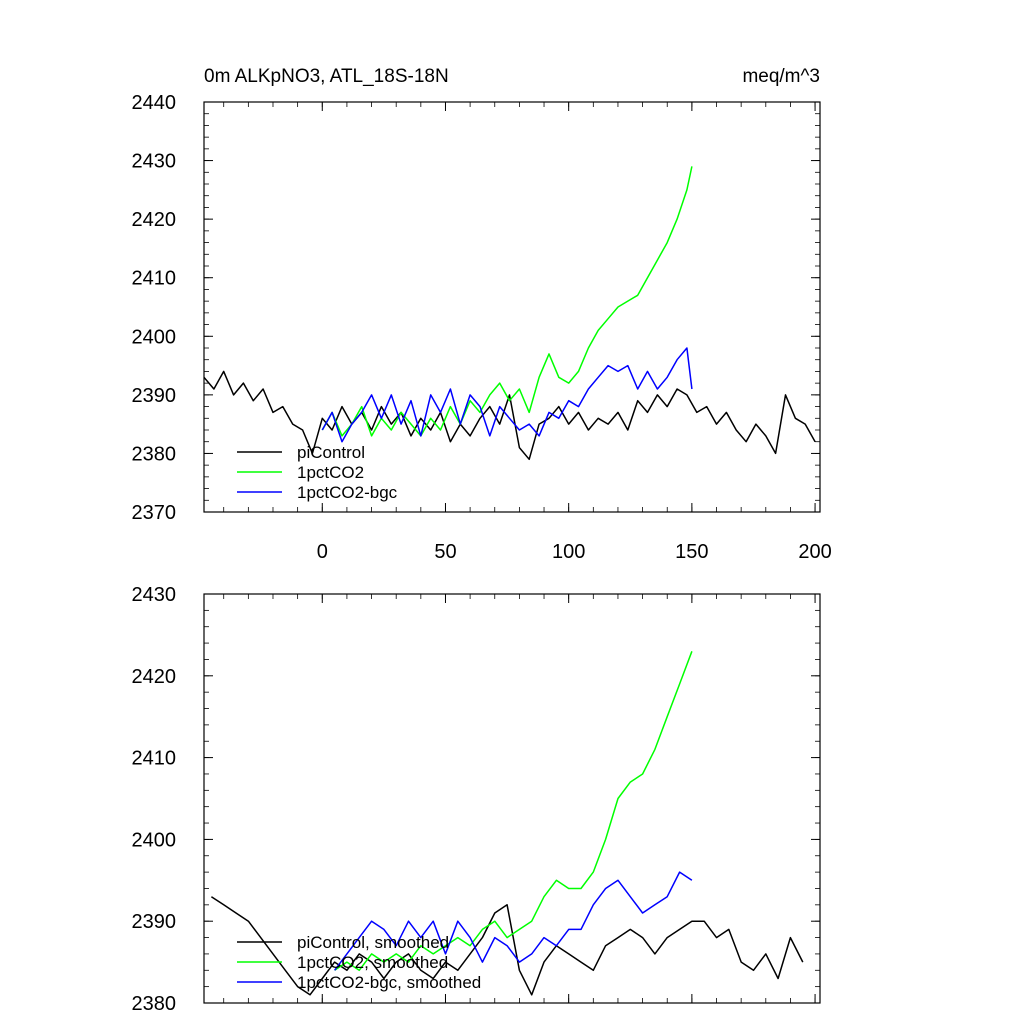  I want to click on legend-label: piControl, so click(331, 452).